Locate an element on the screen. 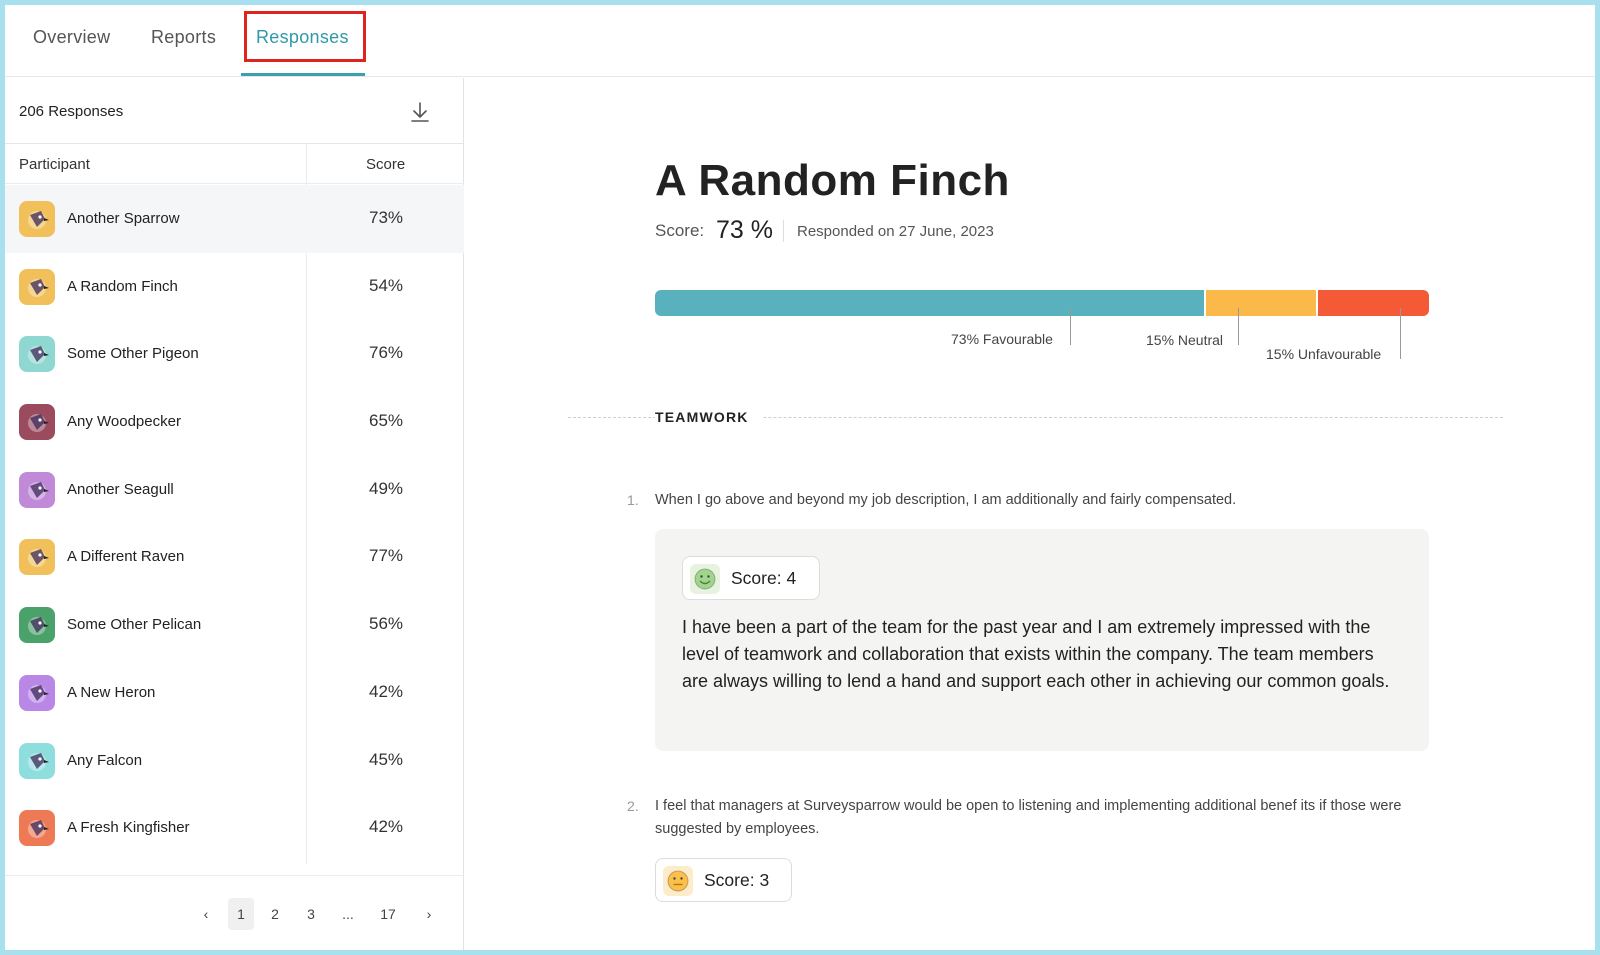  participant-name: A New Heron is located at coordinates (111, 692).